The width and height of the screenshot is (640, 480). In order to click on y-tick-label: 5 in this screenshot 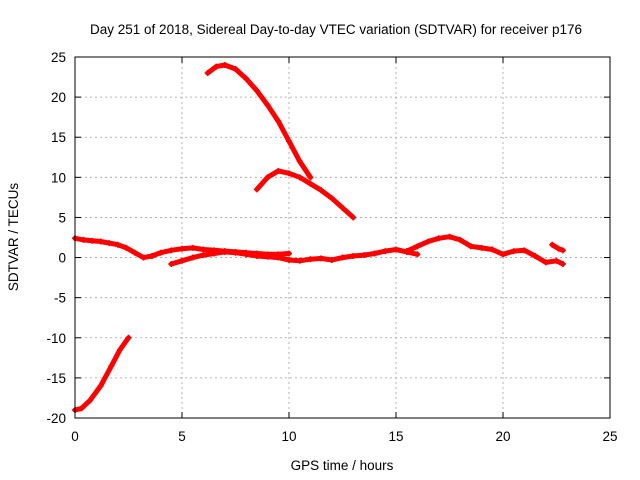, I will do `click(62, 217)`.